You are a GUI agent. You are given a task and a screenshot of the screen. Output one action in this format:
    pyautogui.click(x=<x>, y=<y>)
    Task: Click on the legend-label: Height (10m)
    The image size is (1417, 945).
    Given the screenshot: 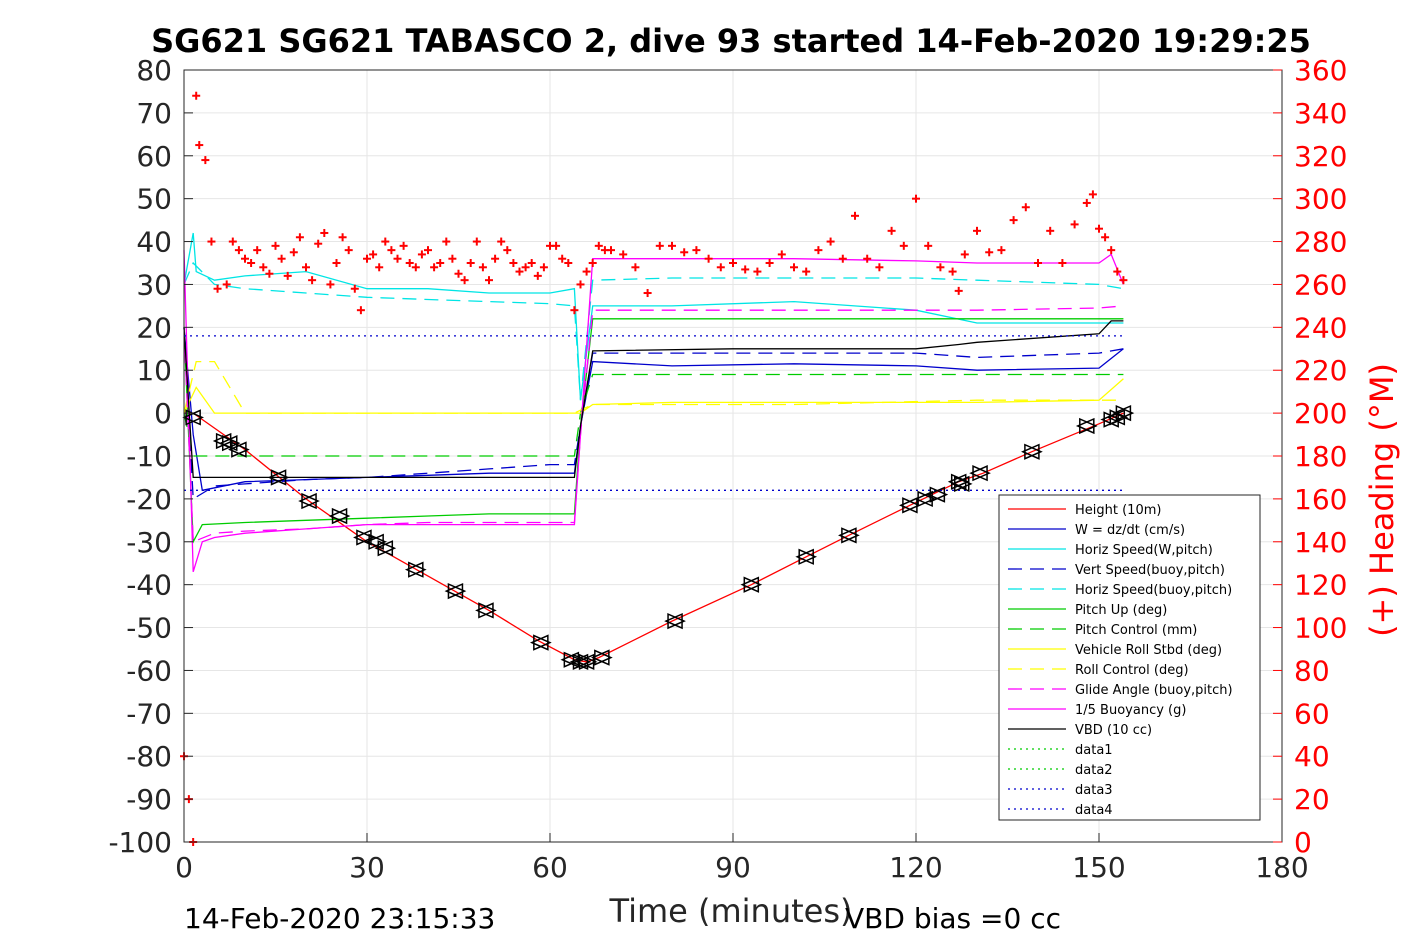 What is the action you would take?
    pyautogui.click(x=1118, y=510)
    